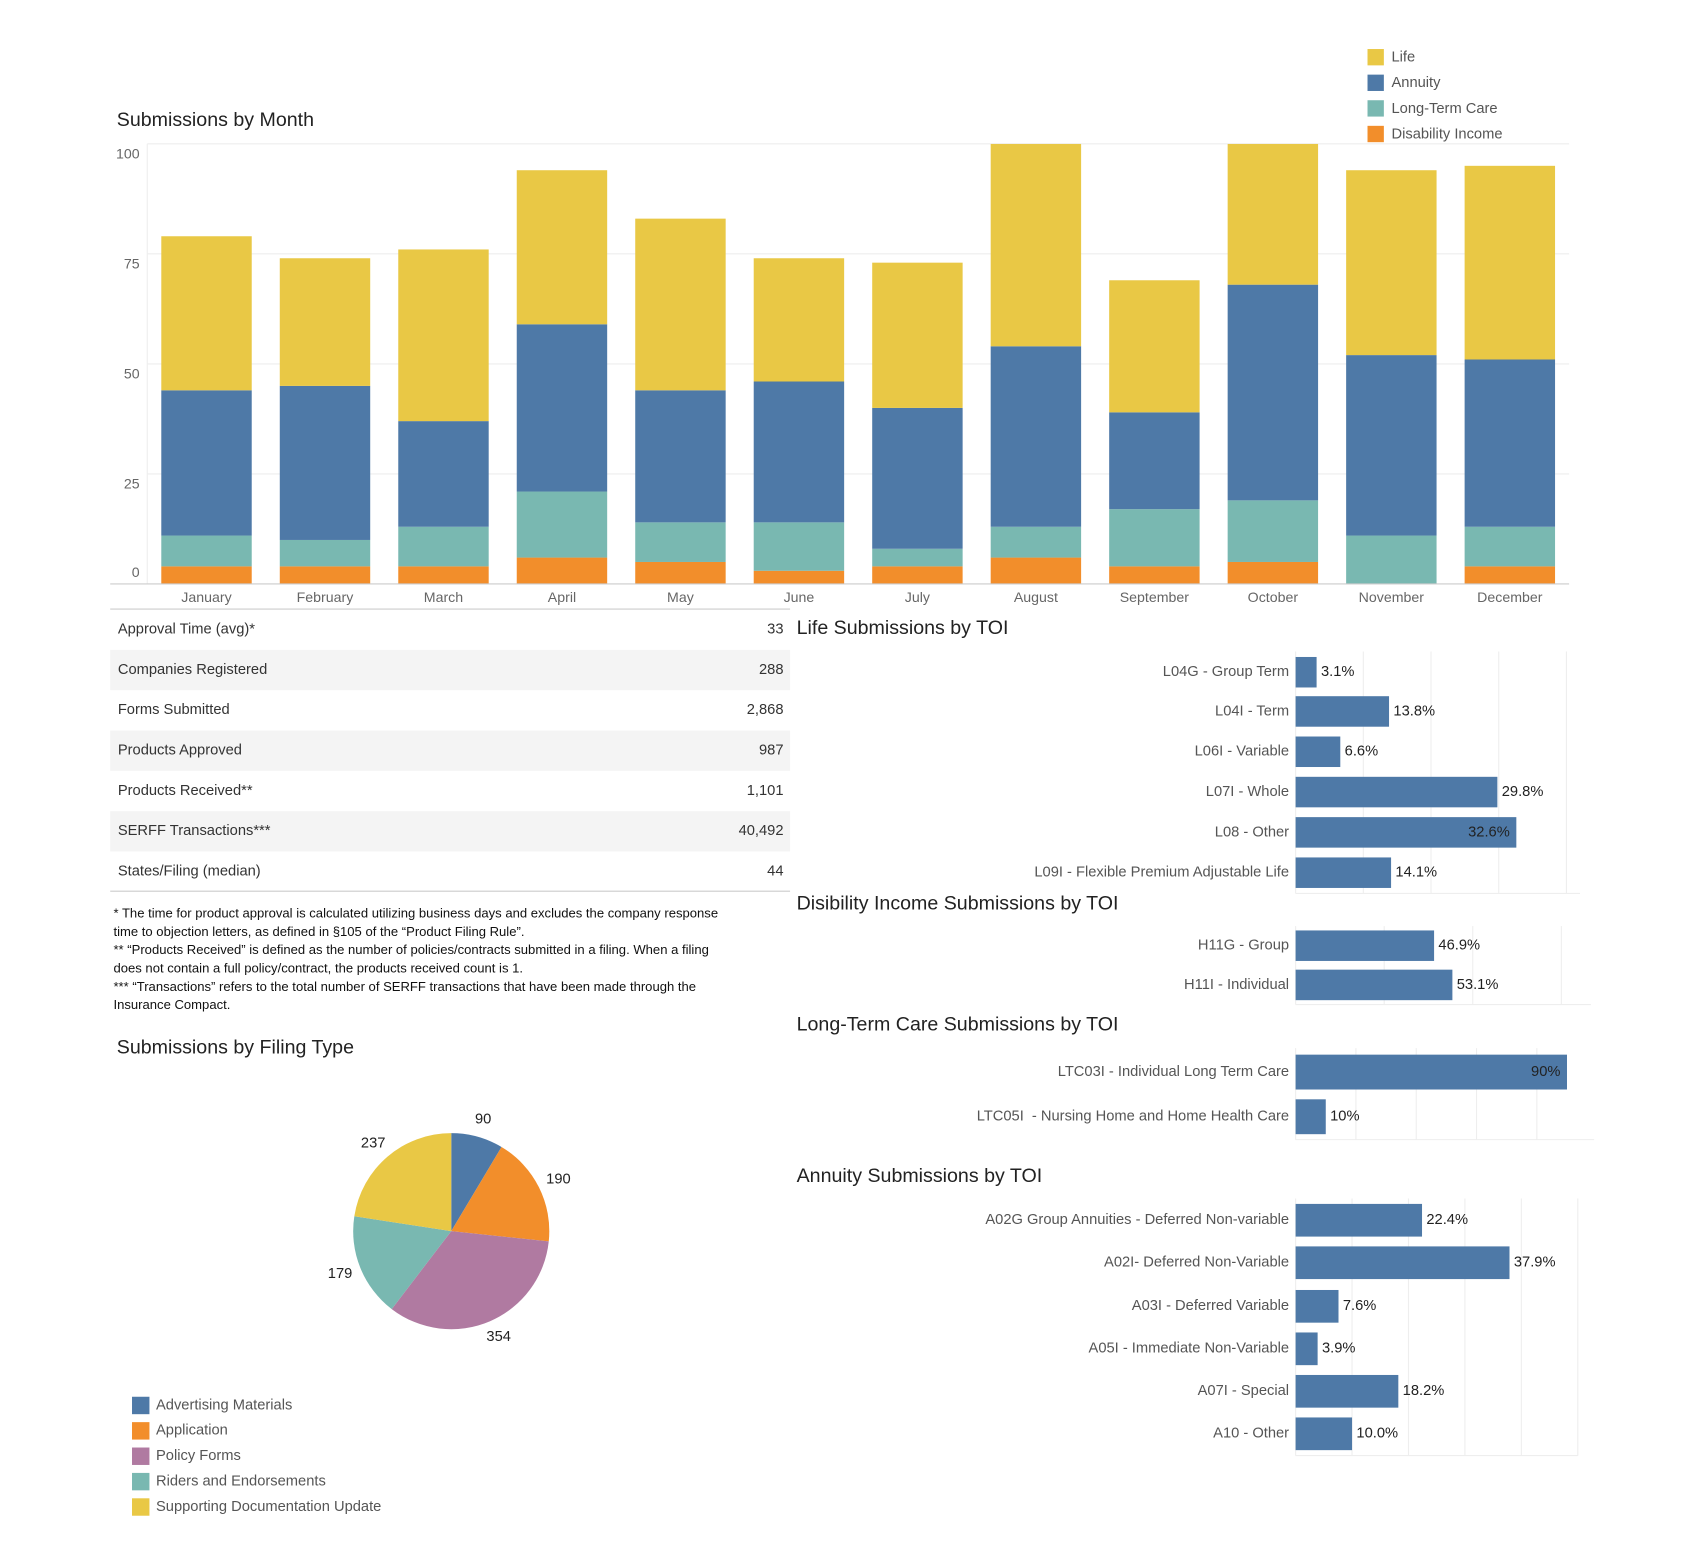  What do you see at coordinates (1243, 946) in the screenshot?
I see `category-label: H11G - Group` at bounding box center [1243, 946].